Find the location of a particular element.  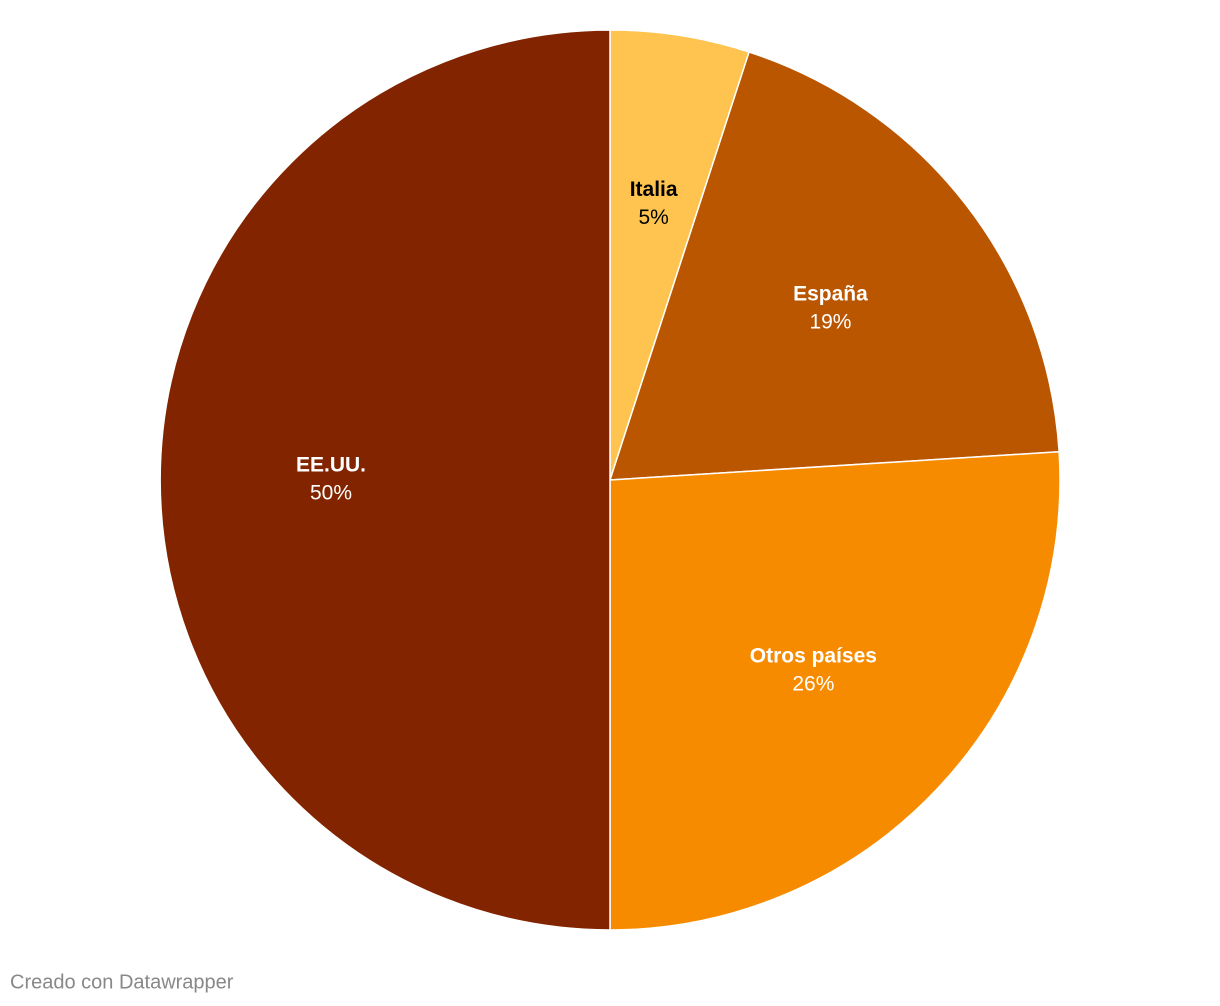

credit: Creado con Datawrapper is located at coordinates (122, 982).